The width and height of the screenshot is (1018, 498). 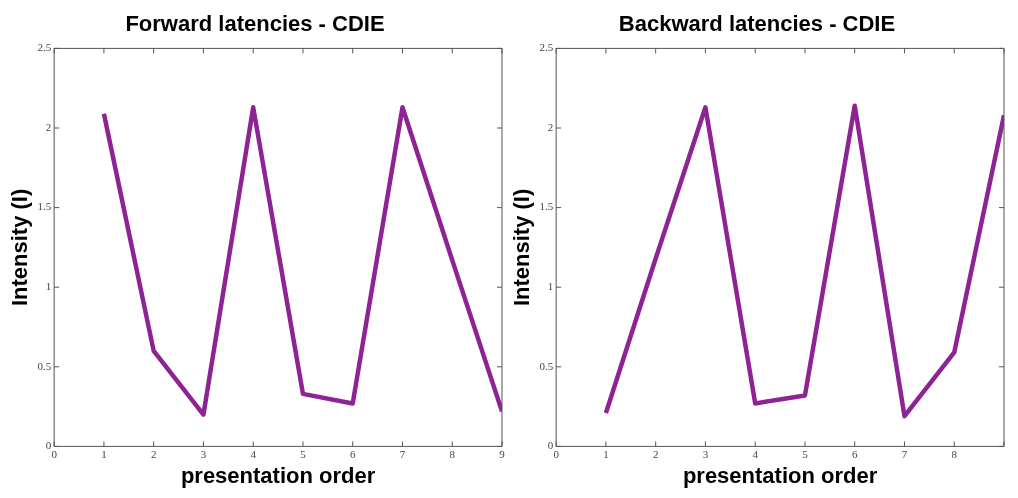 What do you see at coordinates (502, 453) in the screenshot?
I see `x-tick-label: 9` at bounding box center [502, 453].